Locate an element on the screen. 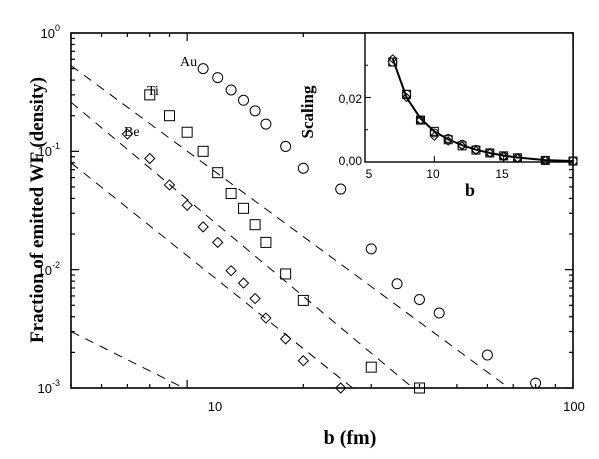  y-tick-label-1e-2-exponent: -2 is located at coordinates (56, 265).